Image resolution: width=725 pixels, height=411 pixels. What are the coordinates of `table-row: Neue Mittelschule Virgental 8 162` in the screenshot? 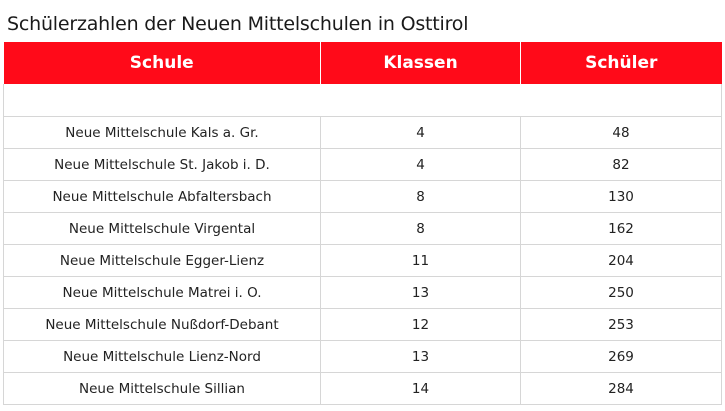 It's located at (362, 228).